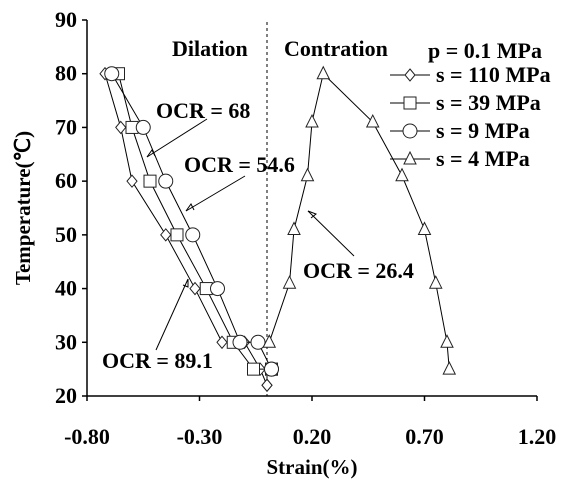  What do you see at coordinates (537, 436) in the screenshot?
I see `x-tick-label: 1.20` at bounding box center [537, 436].